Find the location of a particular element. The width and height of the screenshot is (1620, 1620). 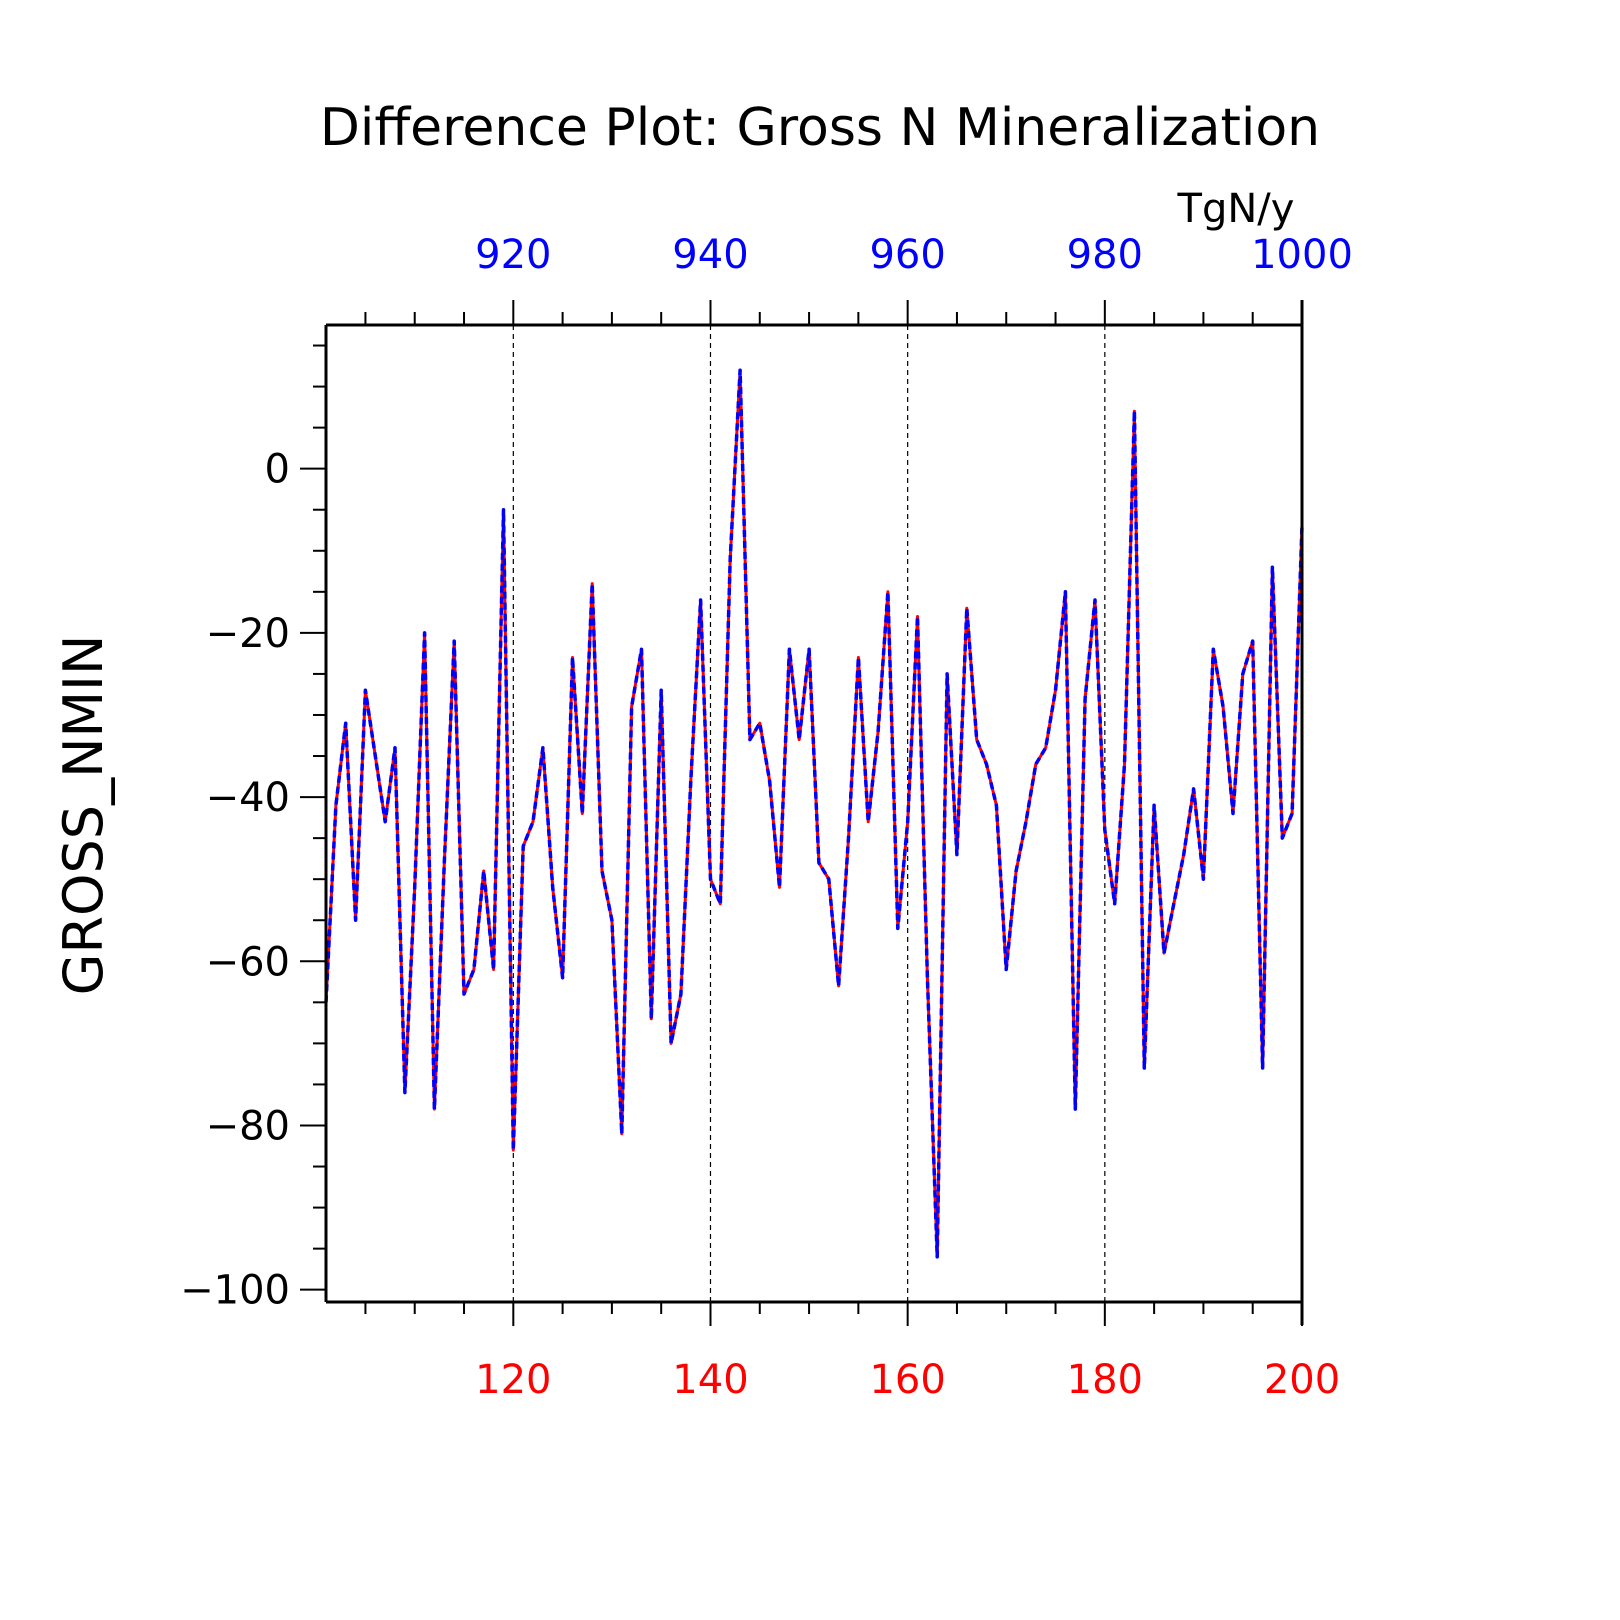

chart-title: Difference Plot: Gross N Mineralization is located at coordinates (820, 128).